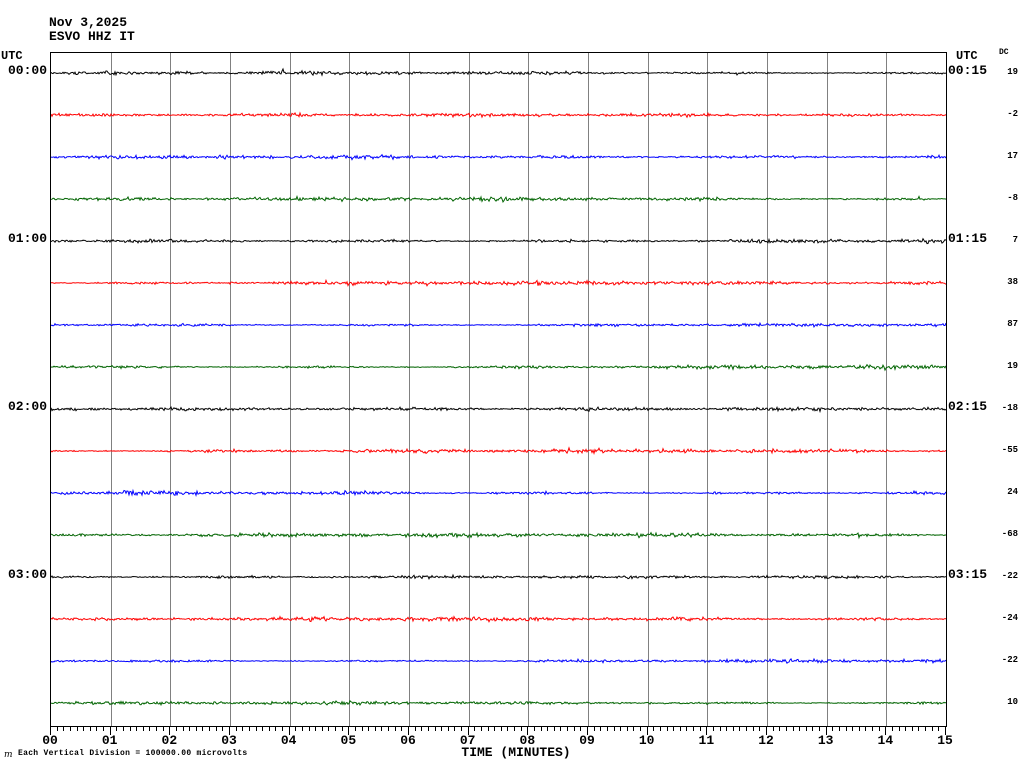 This screenshot has width=1024, height=768. What do you see at coordinates (288, 740) in the screenshot?
I see `x-tick-label: 04` at bounding box center [288, 740].